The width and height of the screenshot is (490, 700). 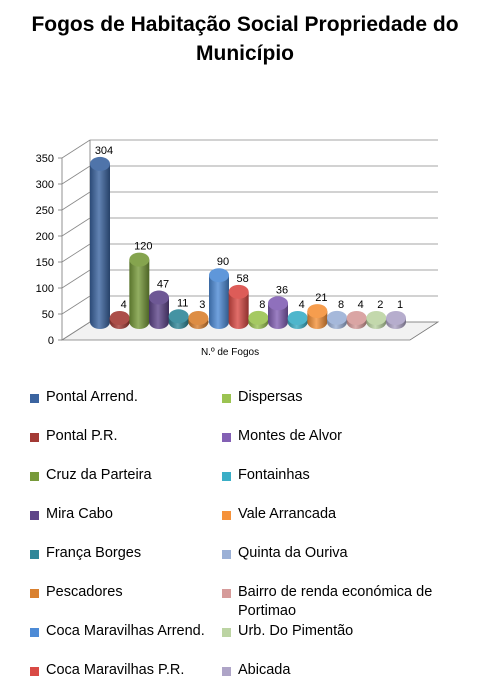 What do you see at coordinates (155, 475) in the screenshot?
I see `legend-item: Cruz da Parteira` at bounding box center [155, 475].